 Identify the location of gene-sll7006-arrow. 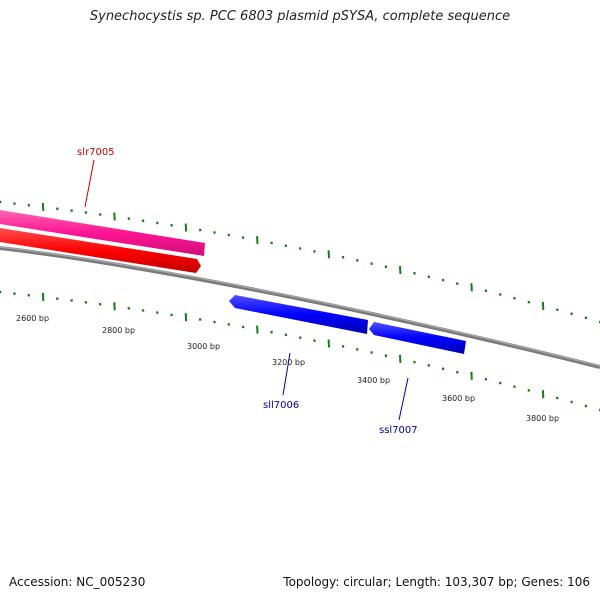
(298, 314).